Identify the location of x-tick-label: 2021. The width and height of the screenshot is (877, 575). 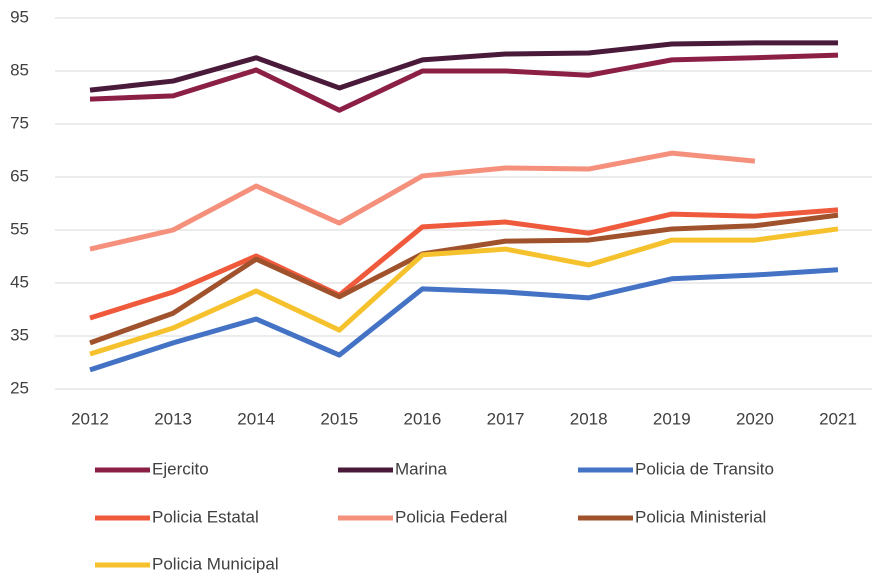
(838, 418).